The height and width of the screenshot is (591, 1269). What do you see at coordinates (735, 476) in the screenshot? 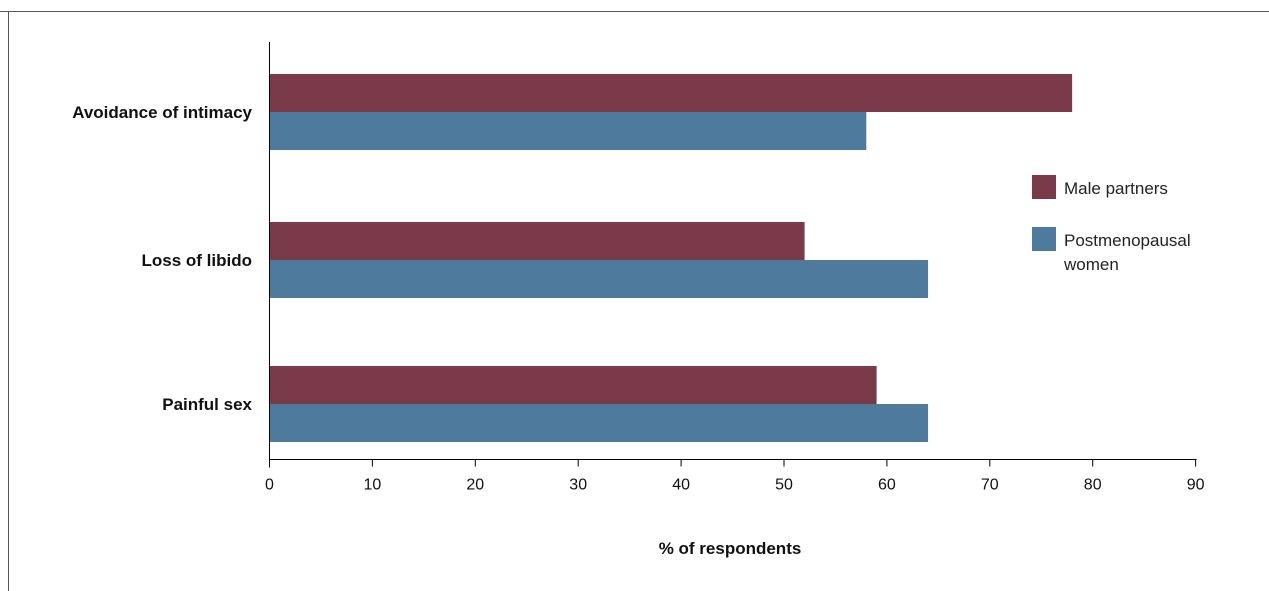
I see `x-axis-ticks: 0 10 20 30 40 50 60 70 80 90` at bounding box center [735, 476].